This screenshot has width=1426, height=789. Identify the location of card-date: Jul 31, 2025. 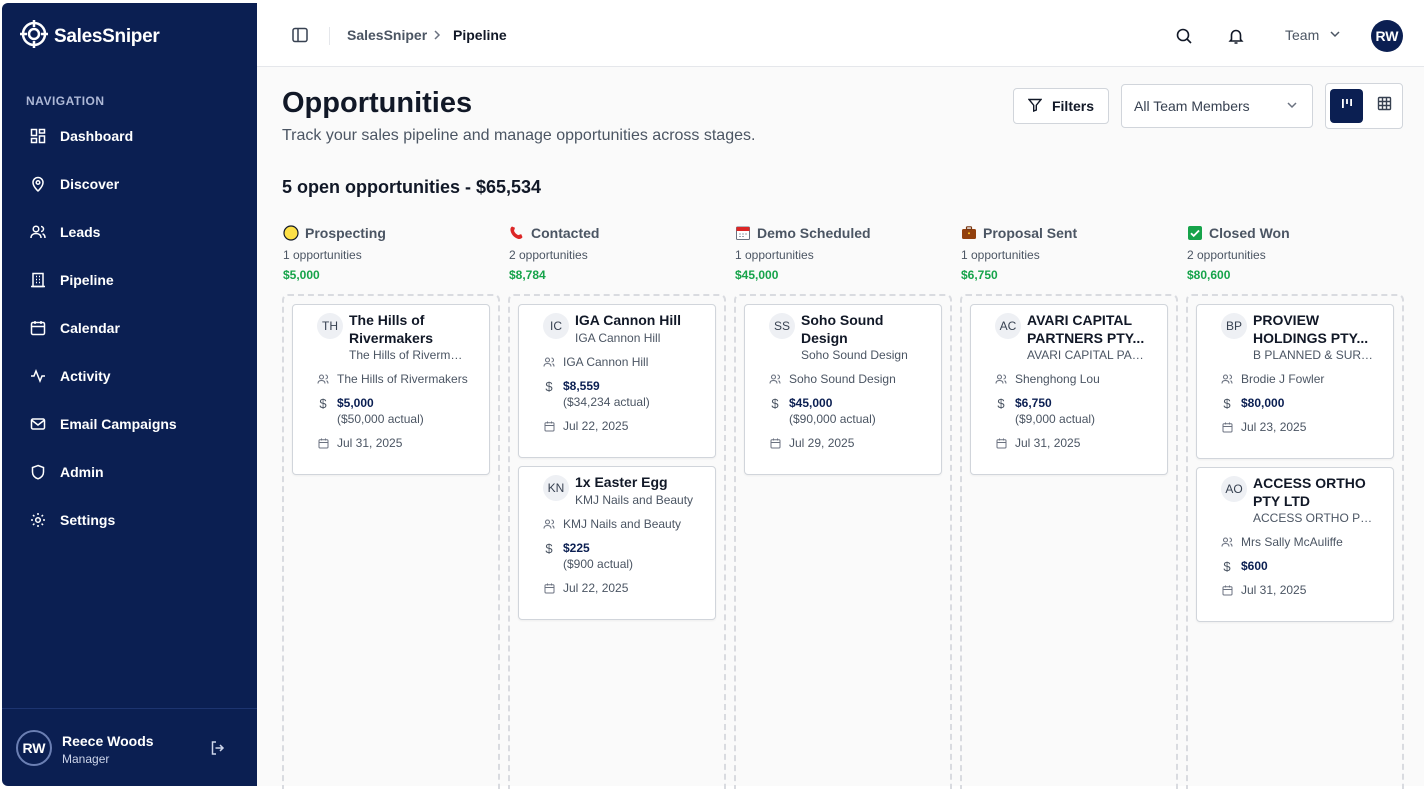
(1274, 590).